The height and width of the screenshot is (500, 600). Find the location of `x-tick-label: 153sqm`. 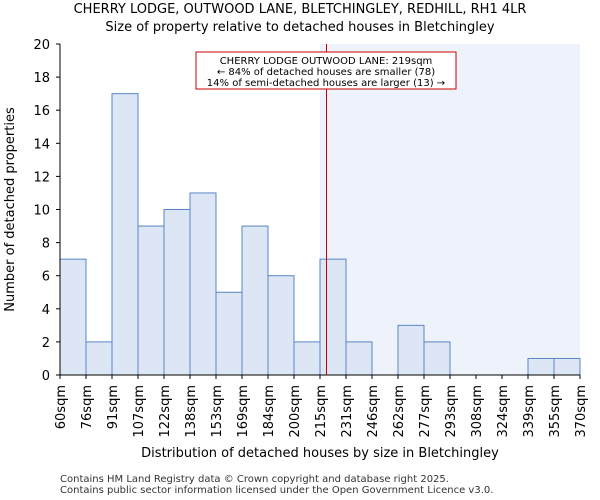

x-tick-label: 153sqm is located at coordinates (217, 411).